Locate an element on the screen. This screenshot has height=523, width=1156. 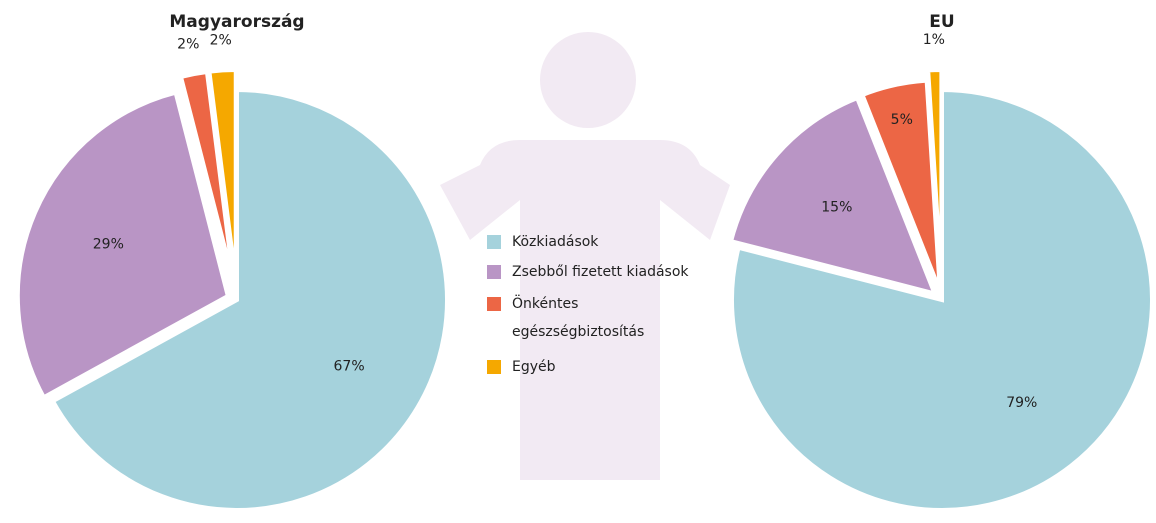
data-label: 79% is located at coordinates (1021, 403).